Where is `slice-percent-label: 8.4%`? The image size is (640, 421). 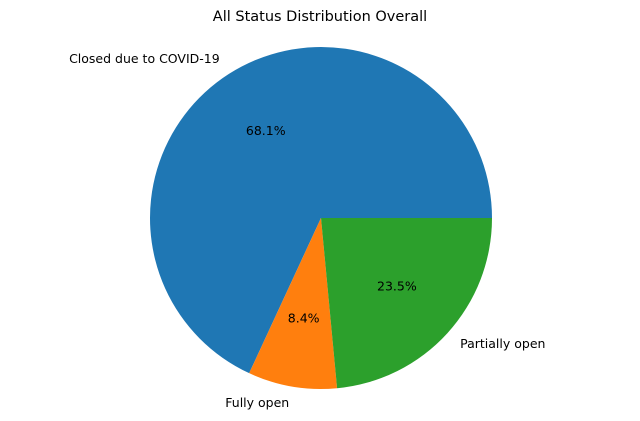
slice-percent-label: 8.4% is located at coordinates (304, 318).